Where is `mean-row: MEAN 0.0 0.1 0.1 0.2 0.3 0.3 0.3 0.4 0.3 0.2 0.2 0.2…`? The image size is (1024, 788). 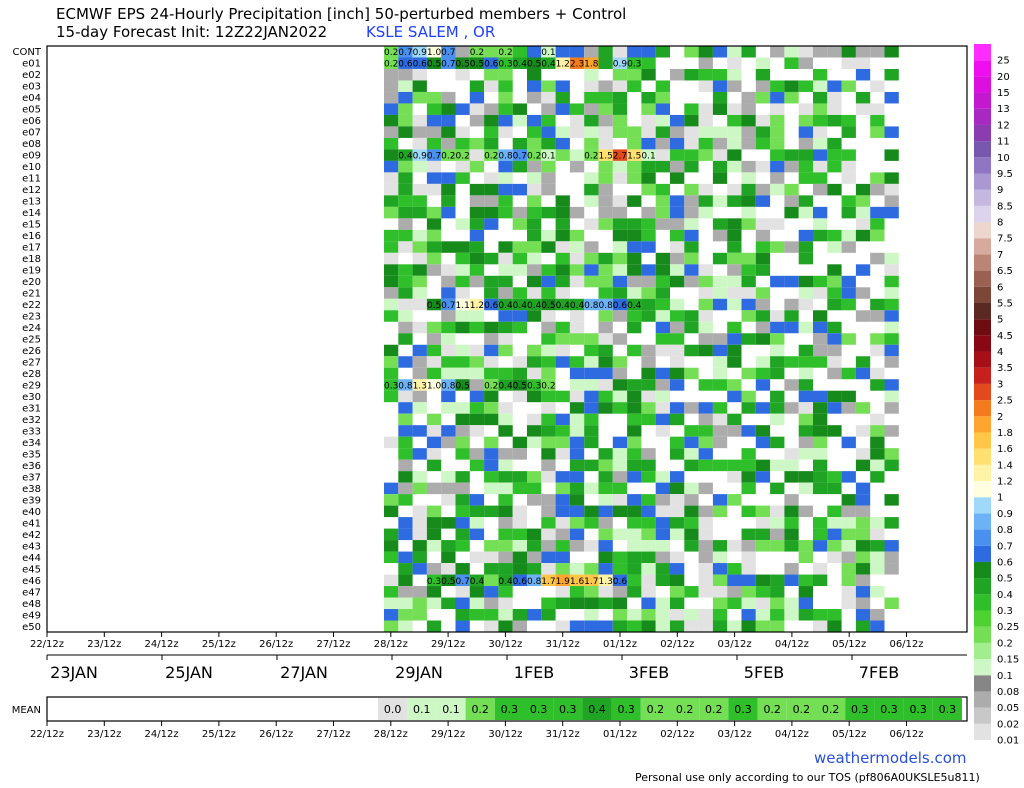
mean-row: MEAN 0.0 0.1 0.1 0.2 0.3 0.3 0.3 0.4 0.3 0.2 0.2 0.2… is located at coordinates (490, 718).